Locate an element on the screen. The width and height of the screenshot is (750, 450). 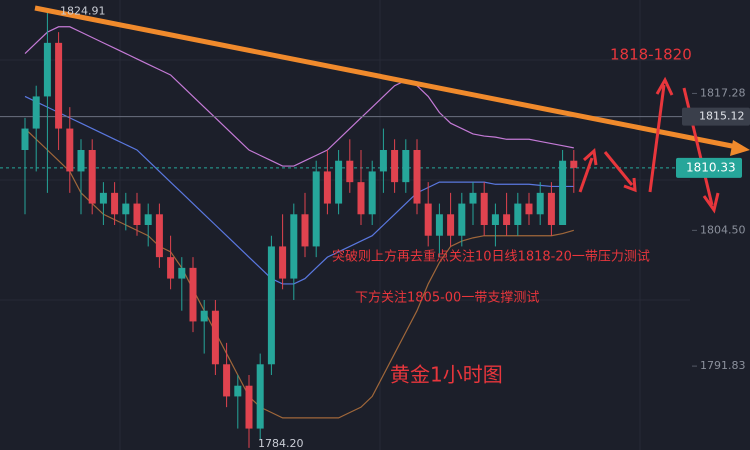
annotation: 下方关注1805-00一带支撑测试 is located at coordinates (447, 298).